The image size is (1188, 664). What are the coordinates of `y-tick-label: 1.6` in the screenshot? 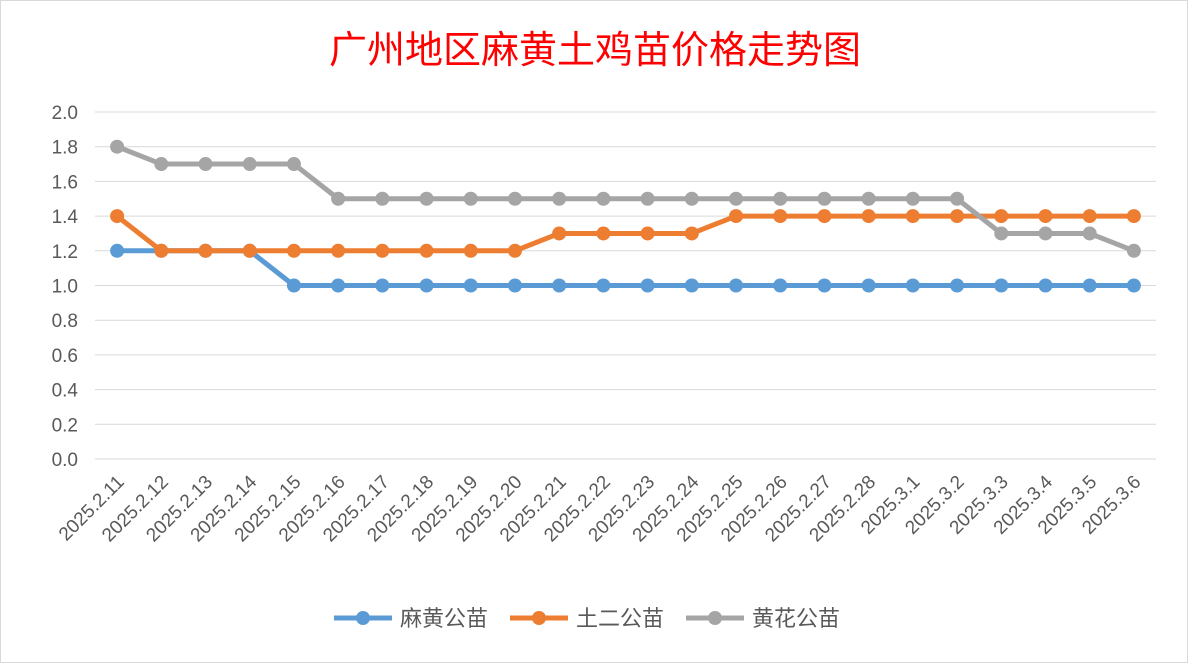 It's located at (65, 182).